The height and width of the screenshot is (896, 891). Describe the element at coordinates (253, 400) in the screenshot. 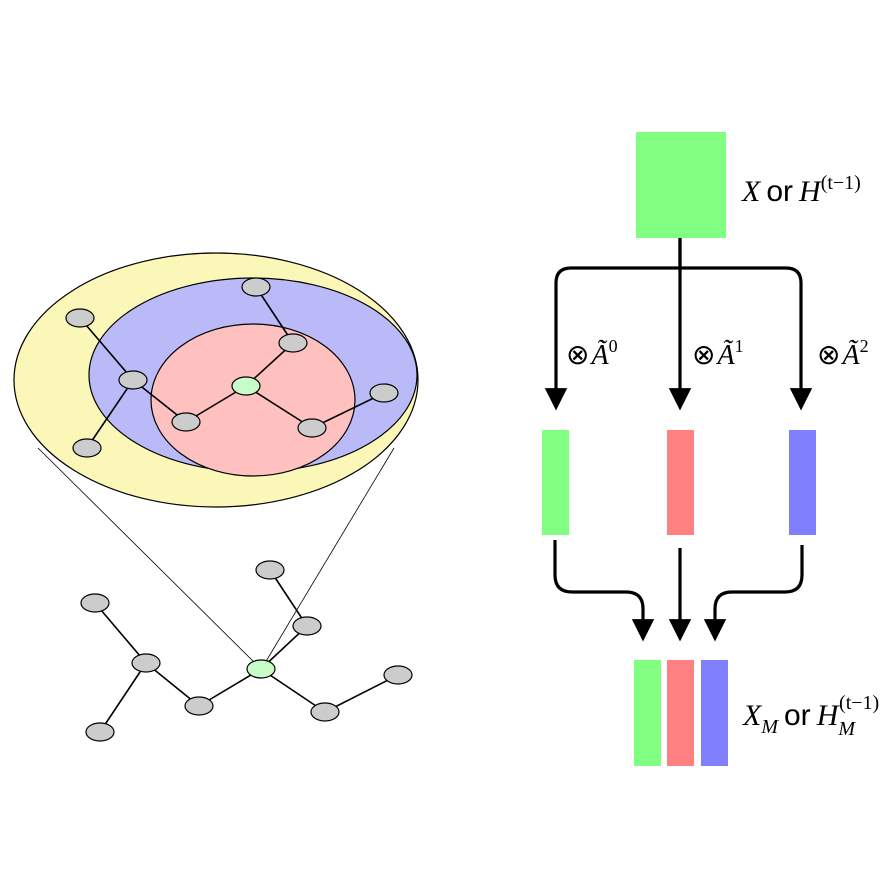

I see `hop-0-disk` at that location.